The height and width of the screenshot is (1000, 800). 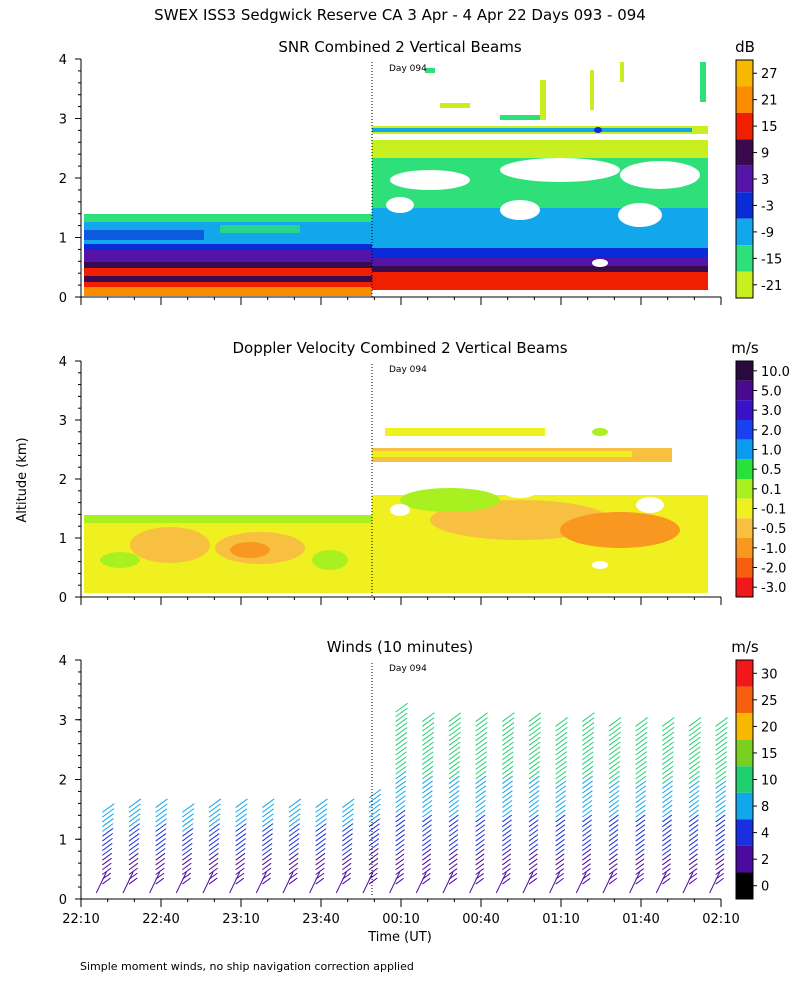 What do you see at coordinates (758, 179) in the screenshot?
I see `snr-colorbar: 27 21 15 9 3 -3 -9 -15 -21` at bounding box center [758, 179].